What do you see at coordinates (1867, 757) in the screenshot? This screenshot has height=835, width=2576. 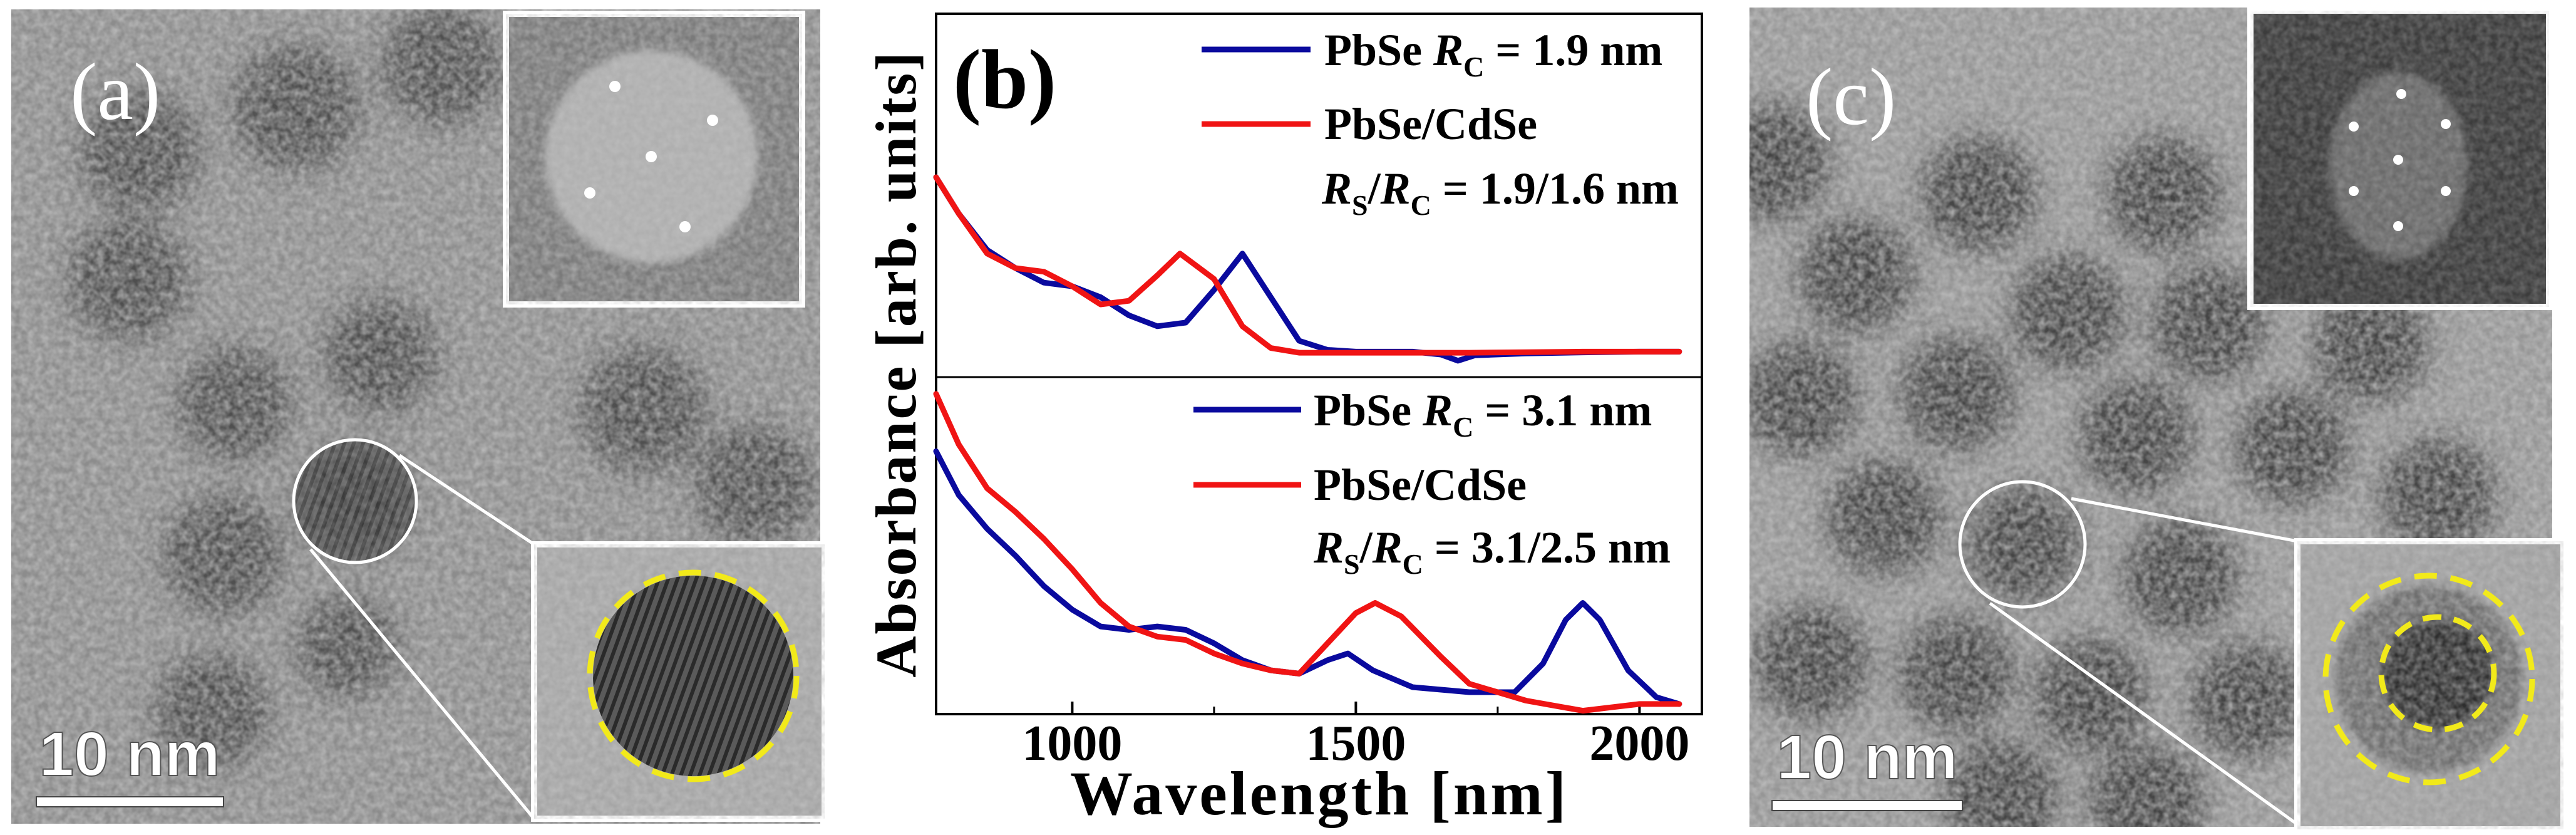 I see `scale-bar-label-c: 10 nm` at bounding box center [1867, 757].